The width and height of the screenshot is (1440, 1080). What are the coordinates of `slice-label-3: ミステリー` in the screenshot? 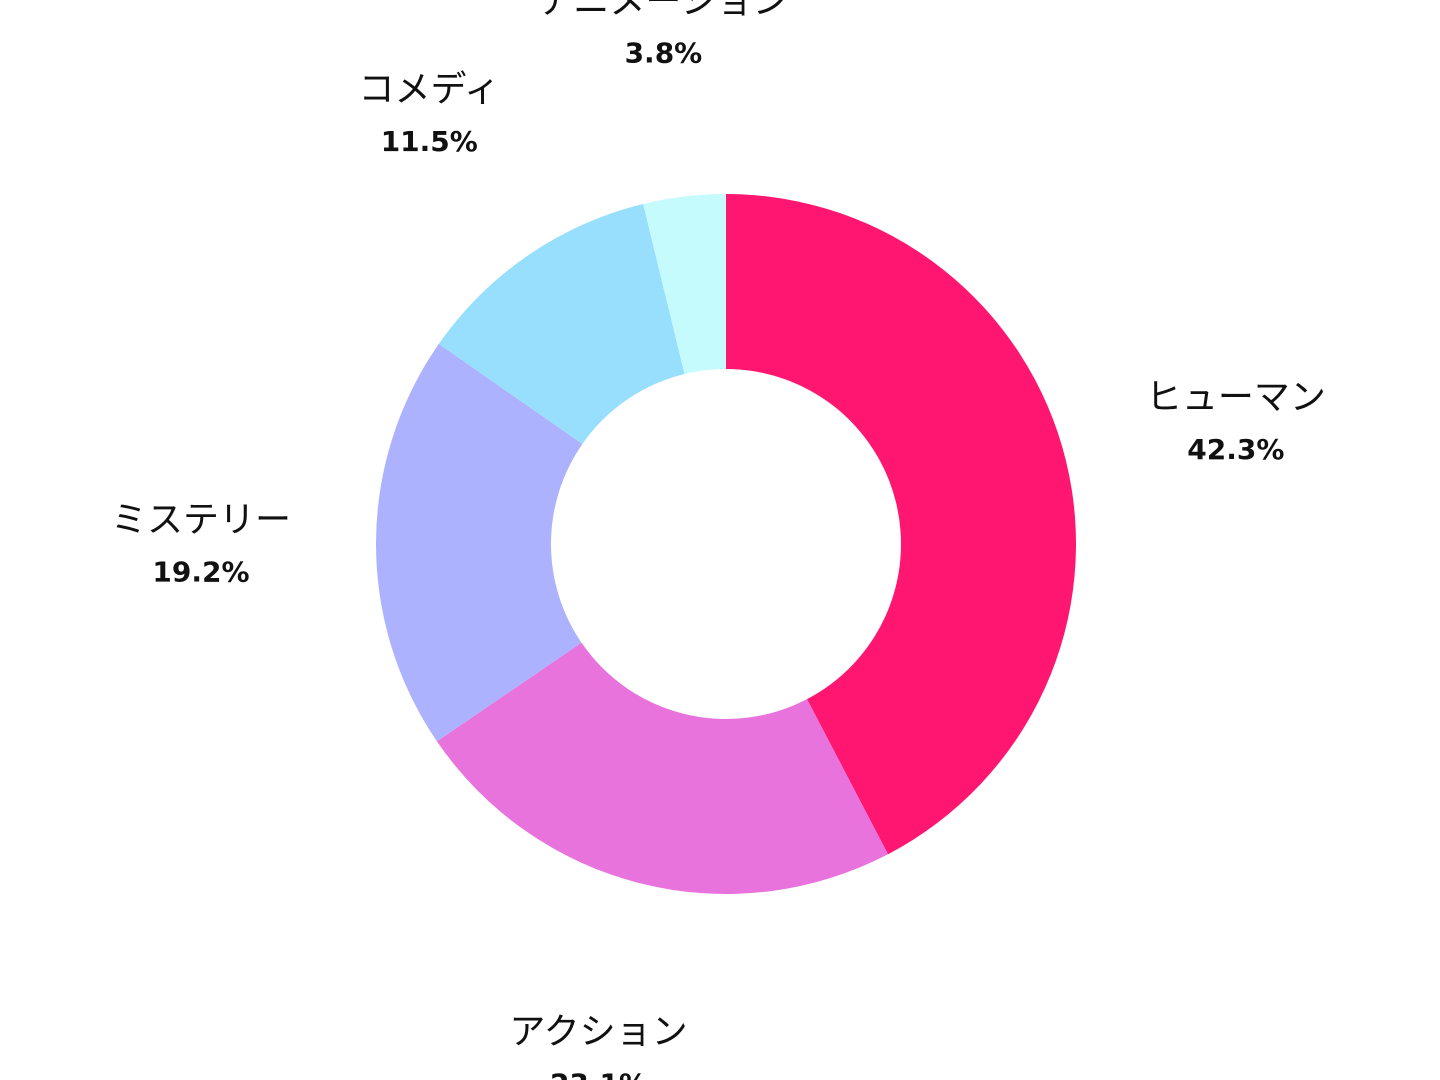 It's located at (201, 520).